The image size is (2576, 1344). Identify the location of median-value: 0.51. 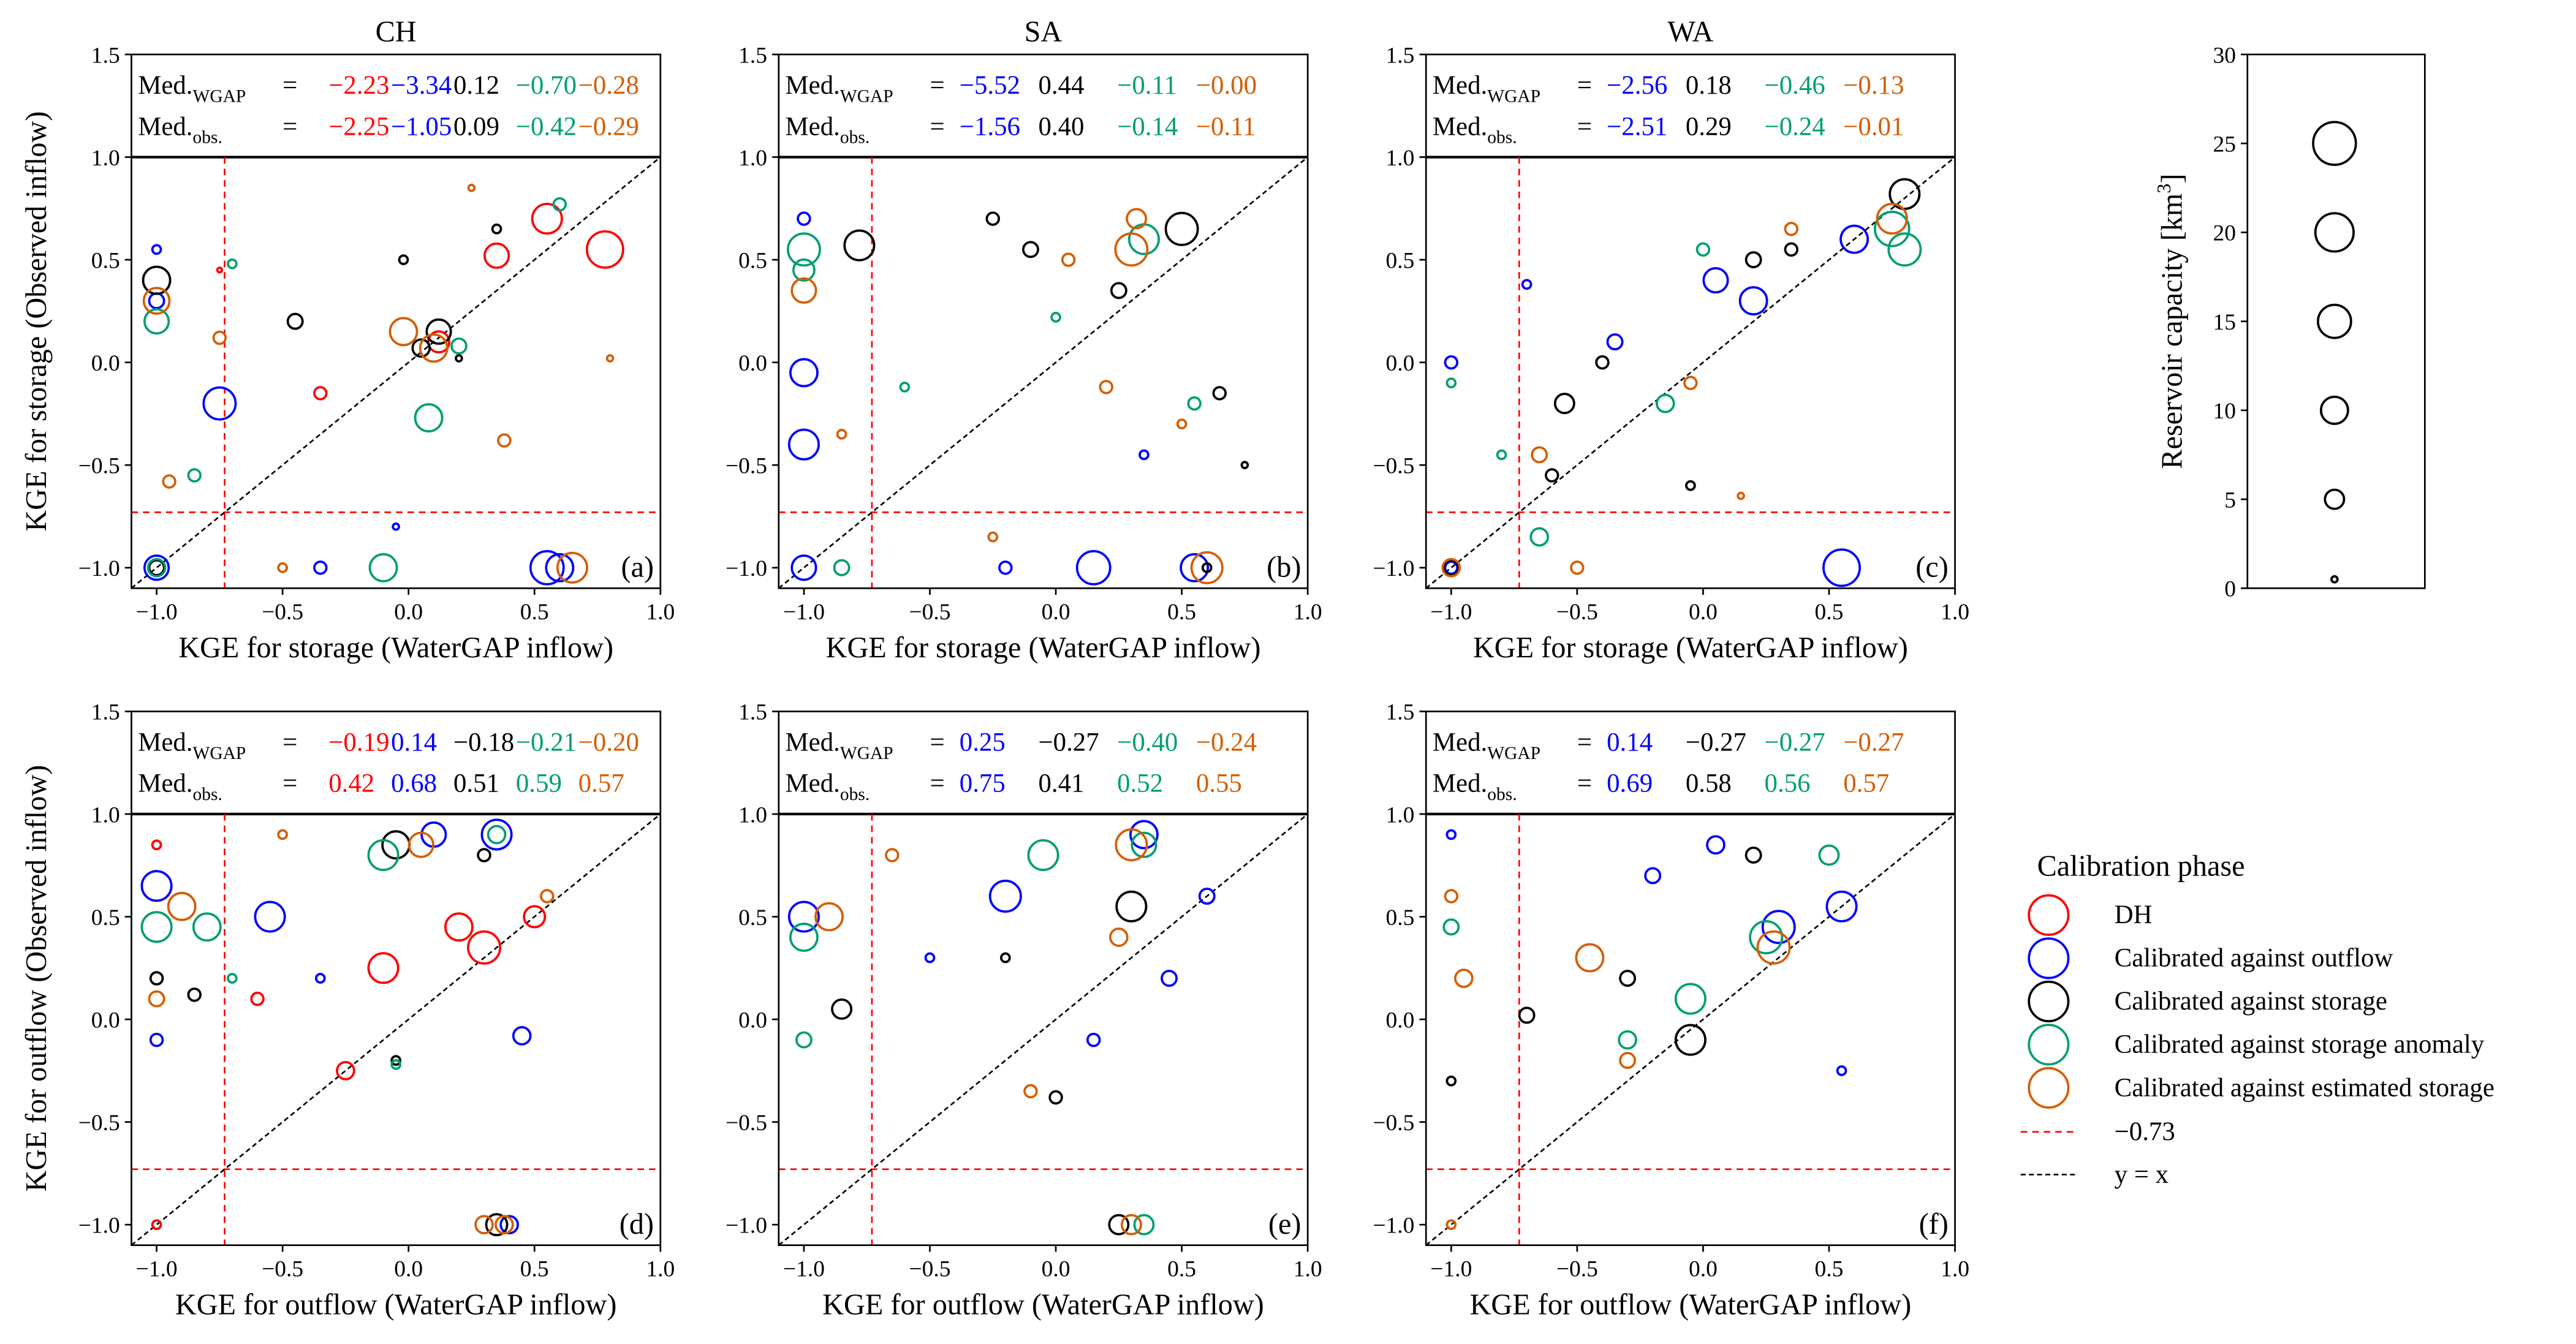
(476, 783).